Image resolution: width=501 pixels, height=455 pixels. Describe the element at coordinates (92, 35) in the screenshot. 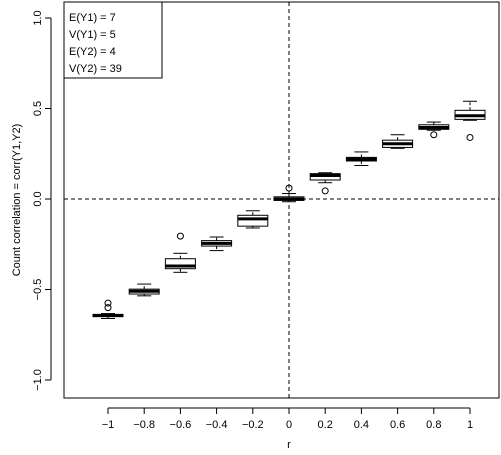

I see `legend-entry: V(Y1) = 5` at that location.